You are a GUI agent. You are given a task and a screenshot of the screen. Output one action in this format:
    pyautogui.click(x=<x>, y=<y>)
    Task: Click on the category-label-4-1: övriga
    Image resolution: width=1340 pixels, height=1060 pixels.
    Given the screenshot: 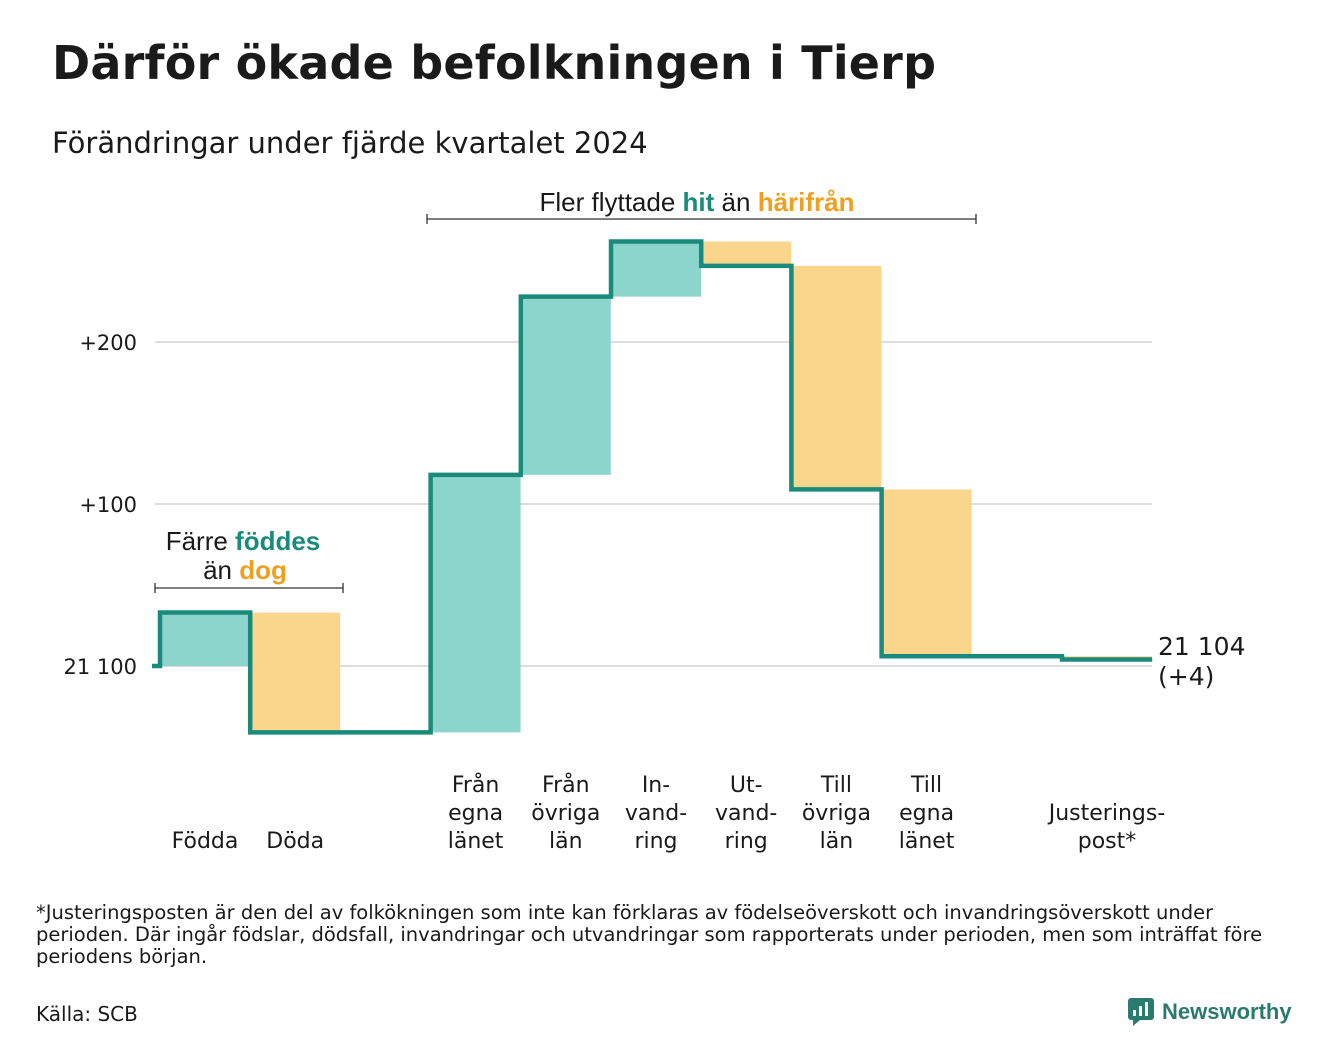 What is the action you would take?
    pyautogui.click(x=565, y=813)
    